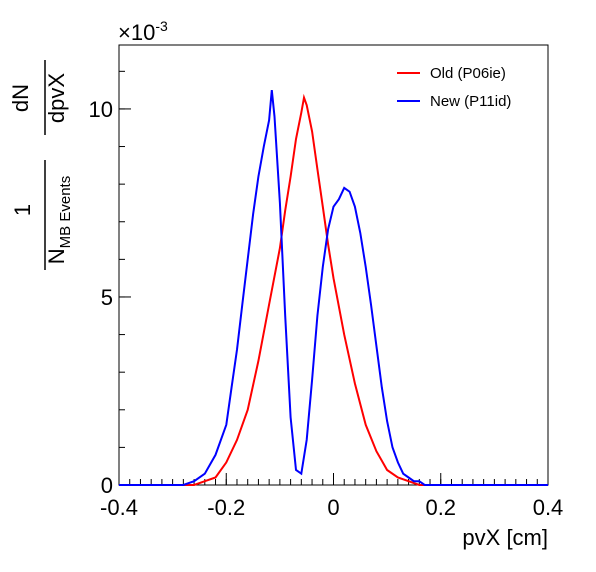 The width and height of the screenshot is (596, 572). Describe the element at coordinates (548, 507) in the screenshot. I see `x-tick-label: 0.4` at that location.